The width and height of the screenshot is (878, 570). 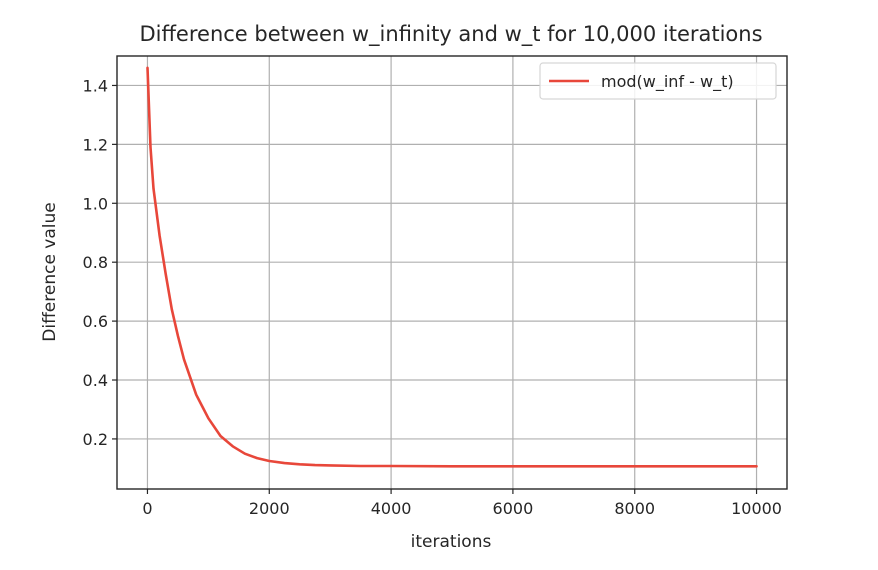 What do you see at coordinates (634, 508) in the screenshot?
I see `x-tick-label: 8000` at bounding box center [634, 508].